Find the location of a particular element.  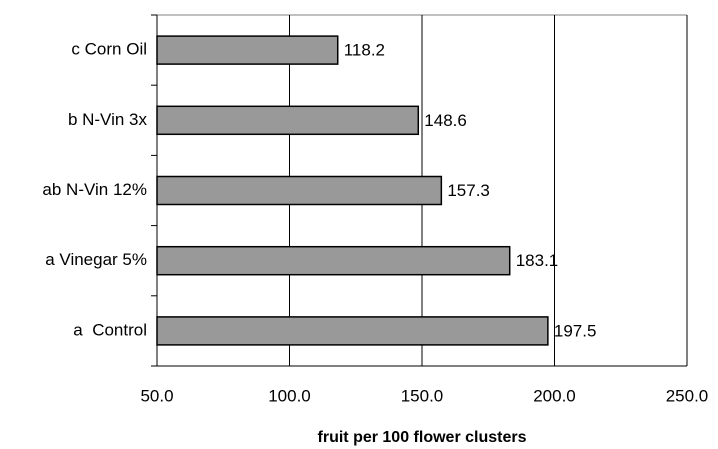

data-label: 197.5 is located at coordinates (575, 330).